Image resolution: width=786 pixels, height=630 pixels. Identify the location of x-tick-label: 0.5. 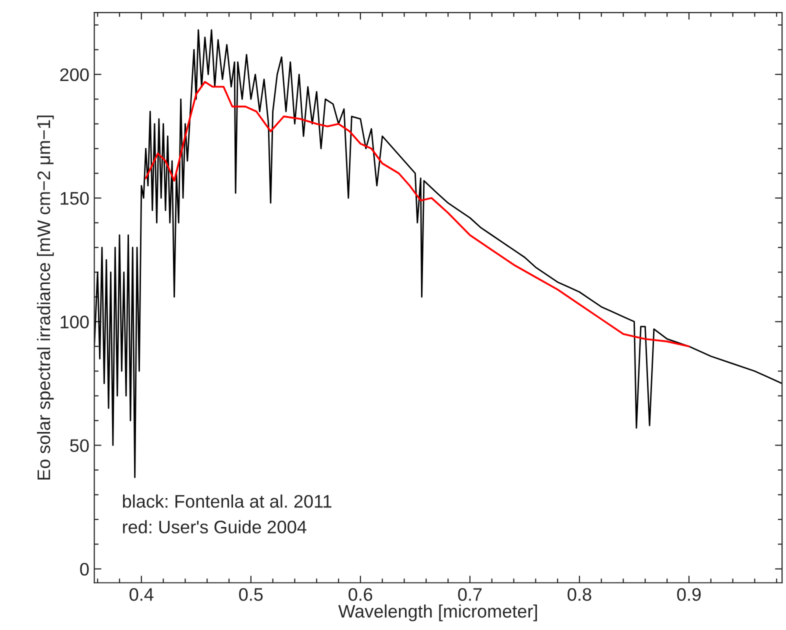
(251, 594).